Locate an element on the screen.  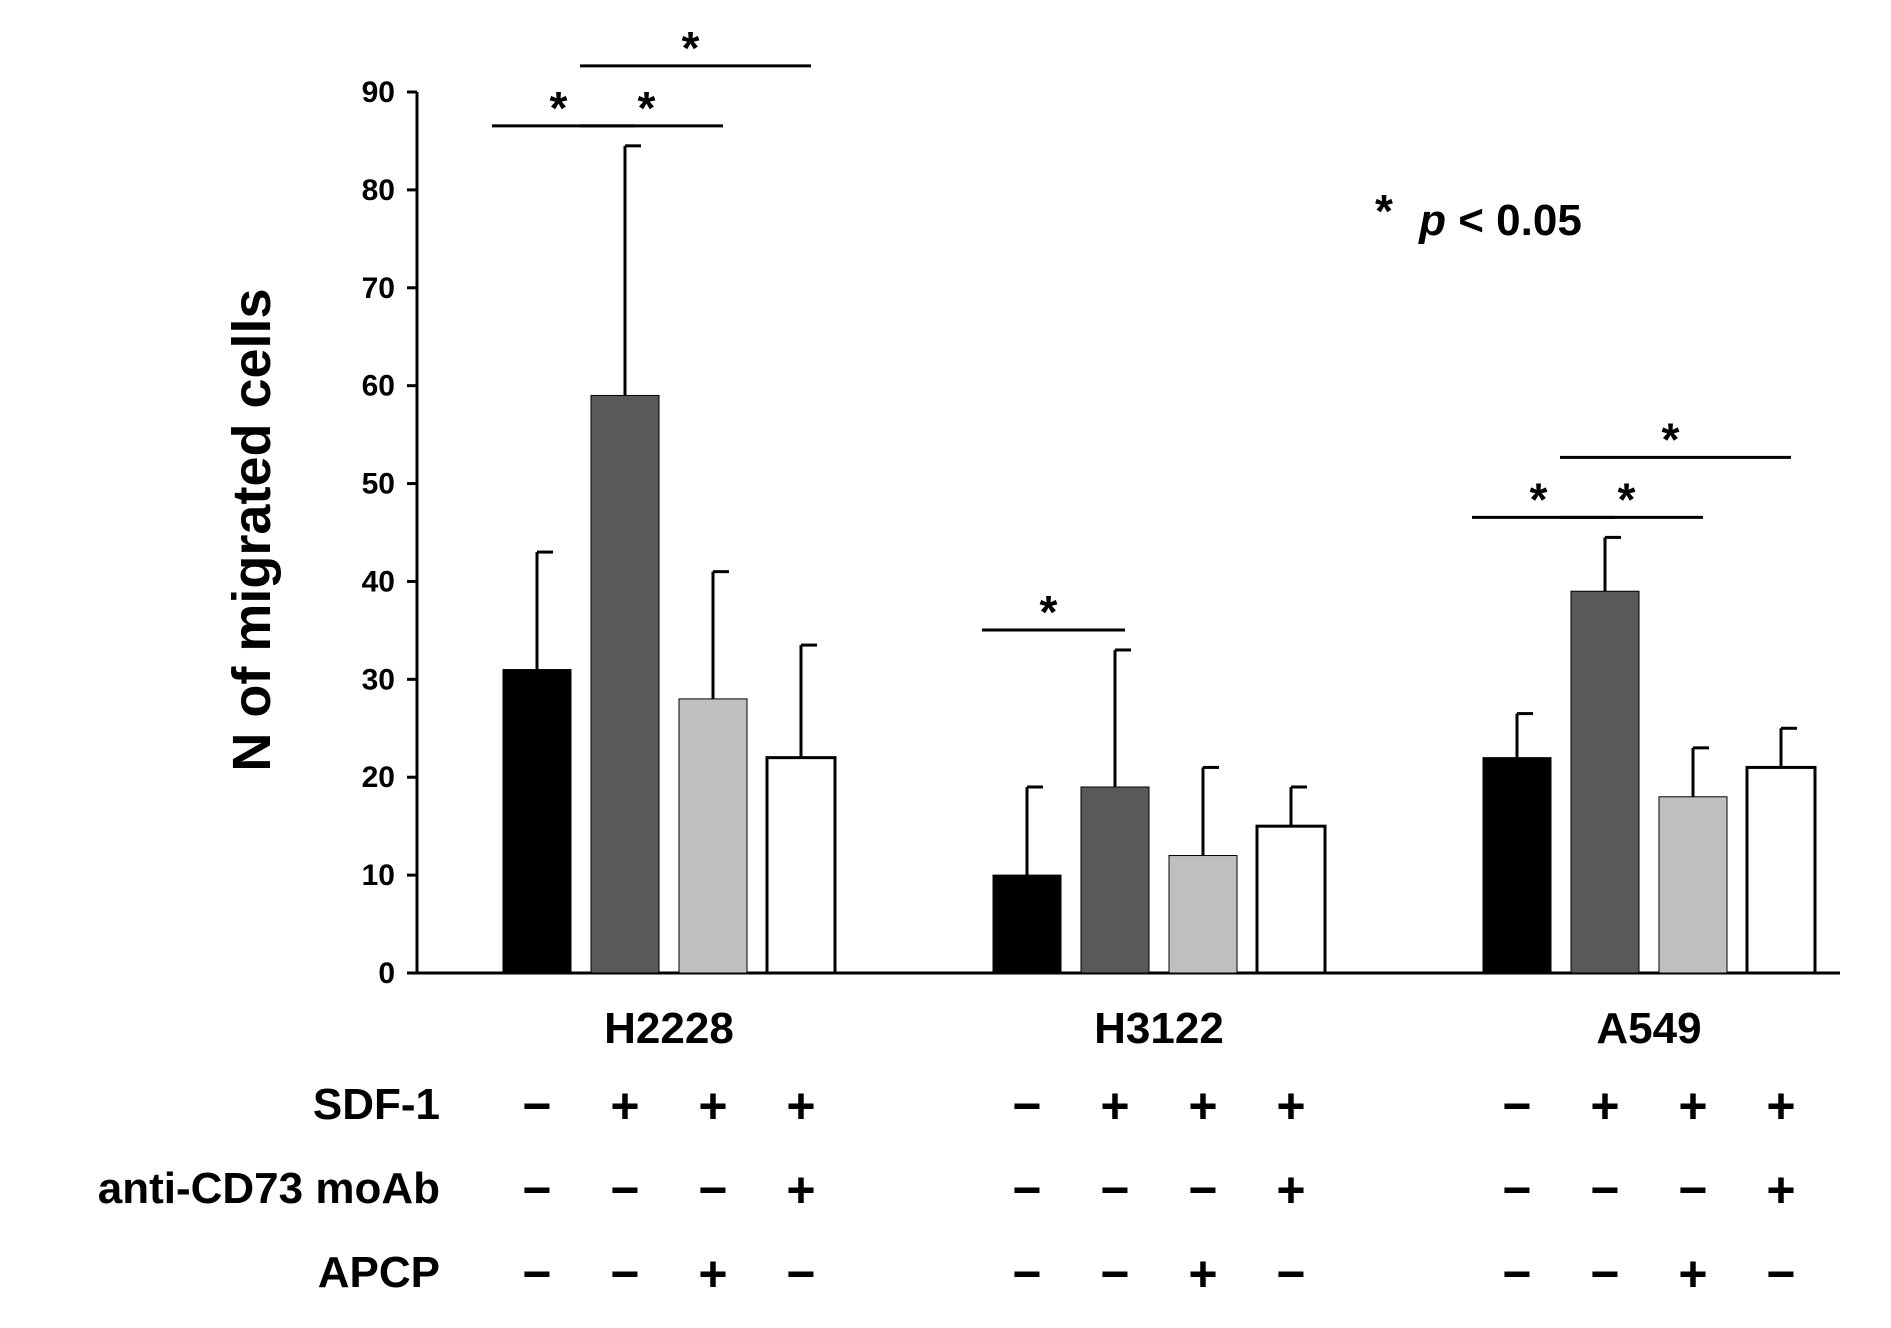
category-label: A549 is located at coordinates (1648, 1028).